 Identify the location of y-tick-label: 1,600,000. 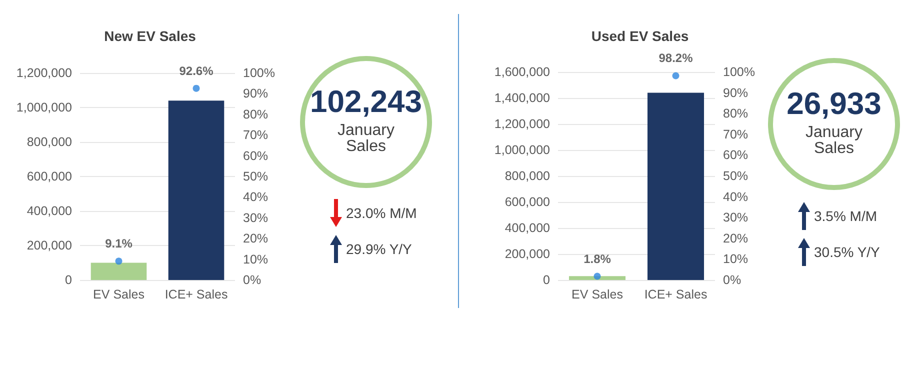
(522, 72).